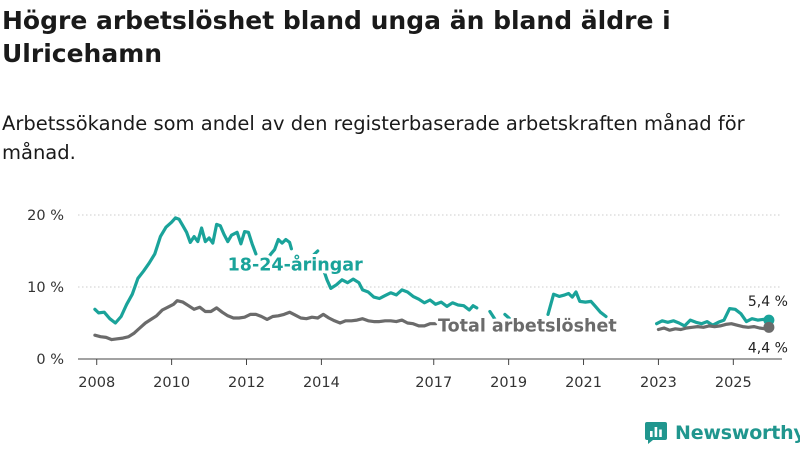  What do you see at coordinates (321, 383) in the screenshot?
I see `x-tick-label: 2014` at bounding box center [321, 383].